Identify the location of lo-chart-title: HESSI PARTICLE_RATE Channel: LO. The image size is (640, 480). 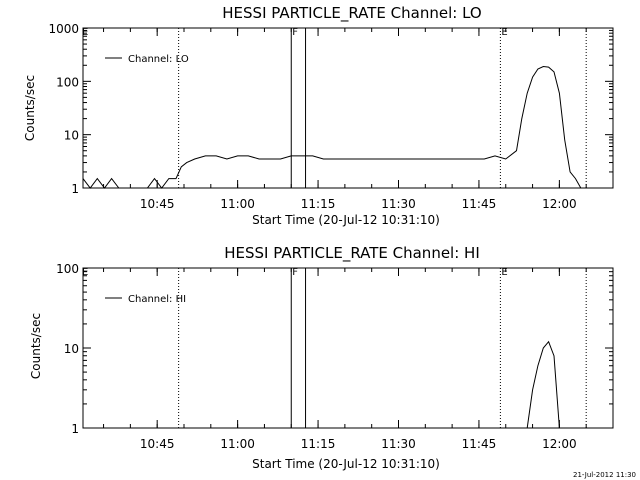
(351, 13).